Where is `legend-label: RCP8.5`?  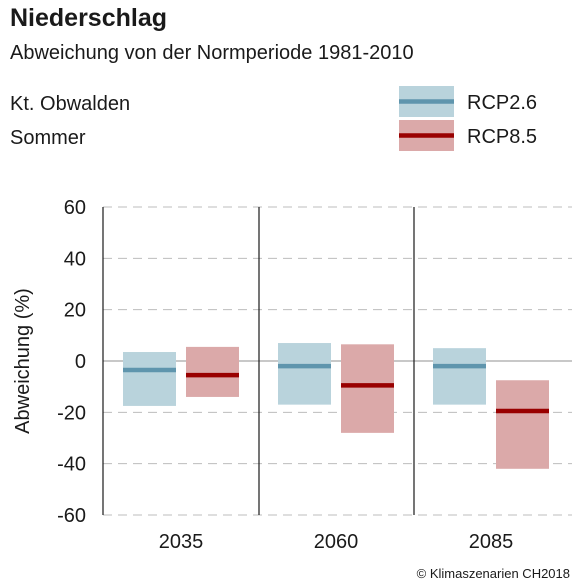
legend-label: RCP8.5 is located at coordinates (502, 137).